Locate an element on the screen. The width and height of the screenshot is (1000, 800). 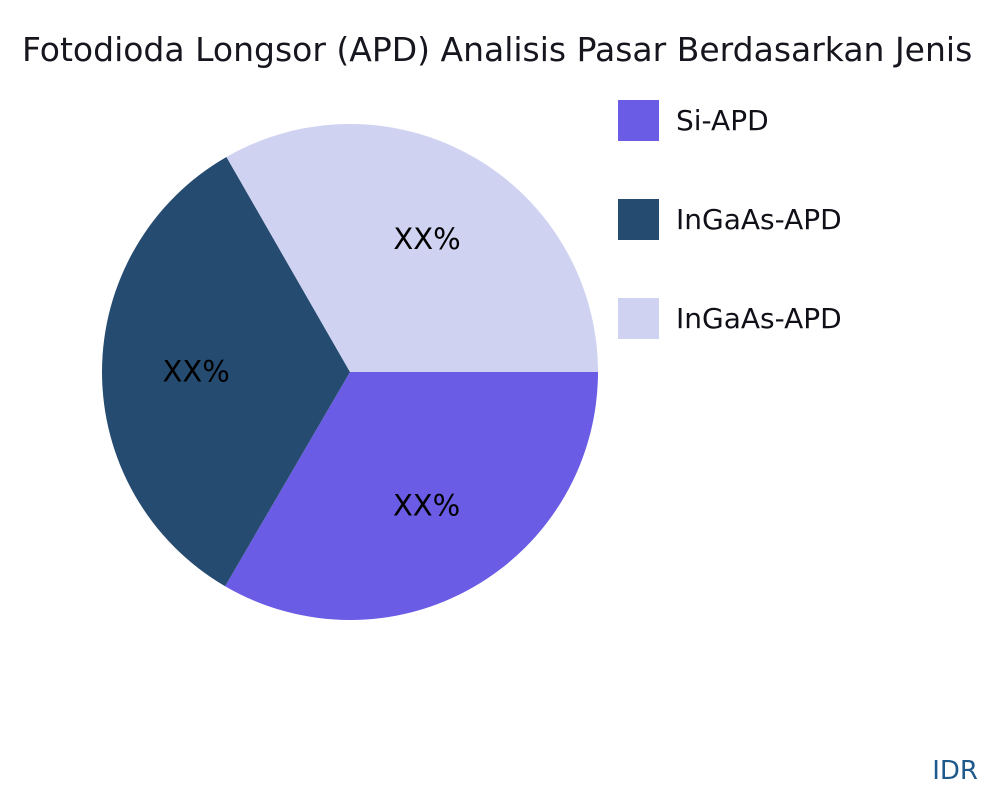
legend-label: Si-APD is located at coordinates (722, 120).